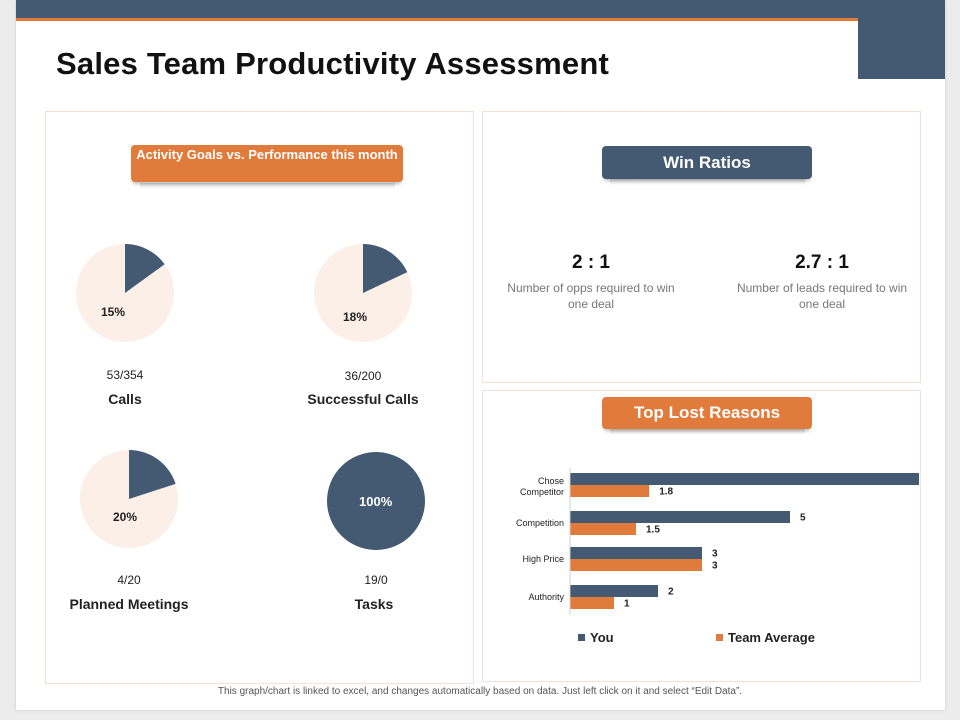  What do you see at coordinates (129, 580) in the screenshot?
I see `planned-meetings-count: 4/20` at bounding box center [129, 580].